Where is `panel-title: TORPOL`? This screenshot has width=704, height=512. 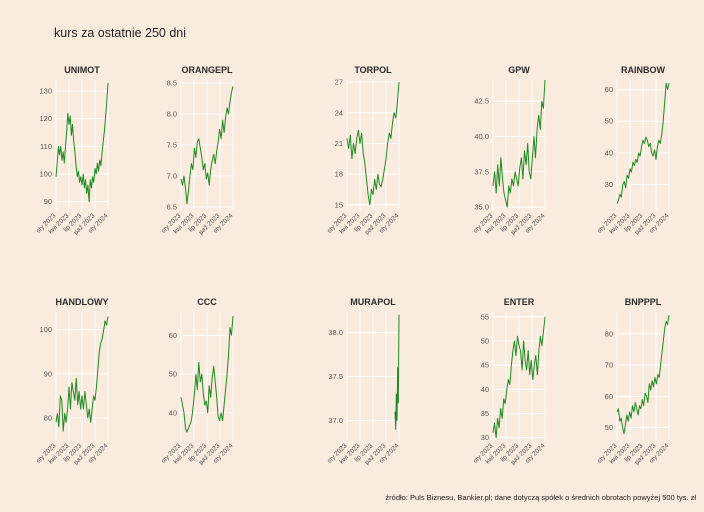
panel-title: TORPOL is located at coordinates (373, 70).